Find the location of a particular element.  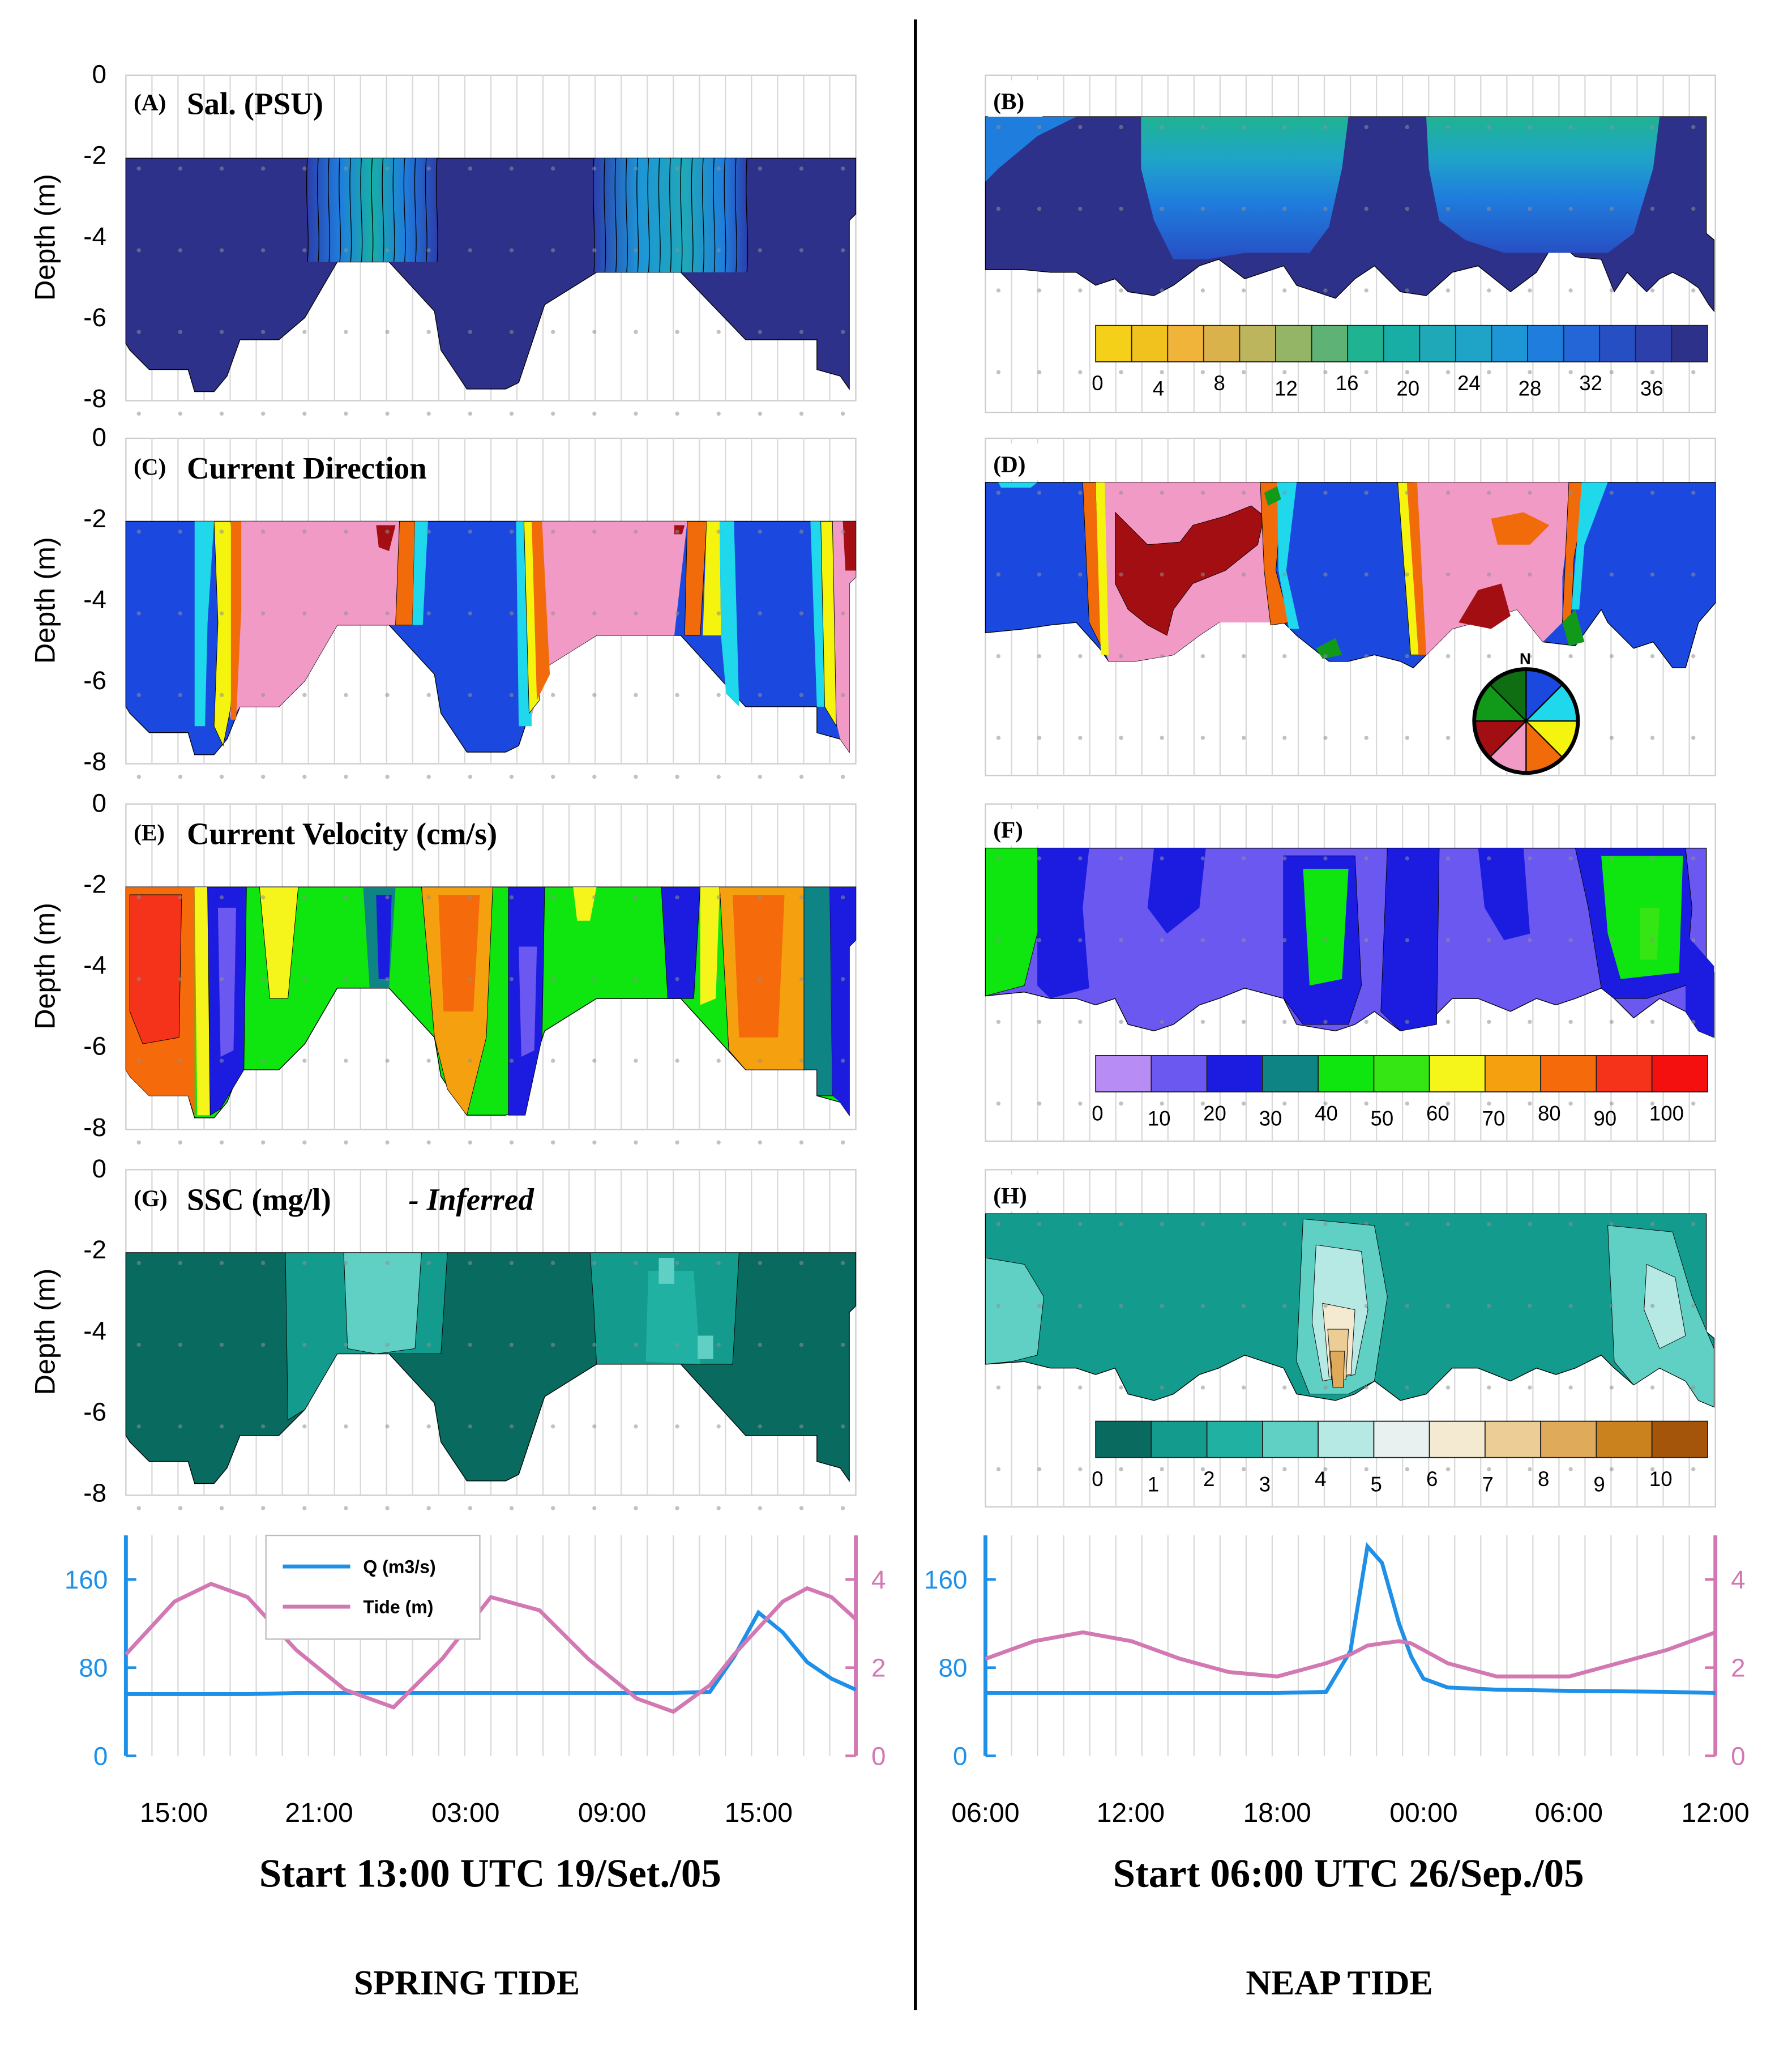

time-tick-label: 15:00 is located at coordinates (759, 1813).